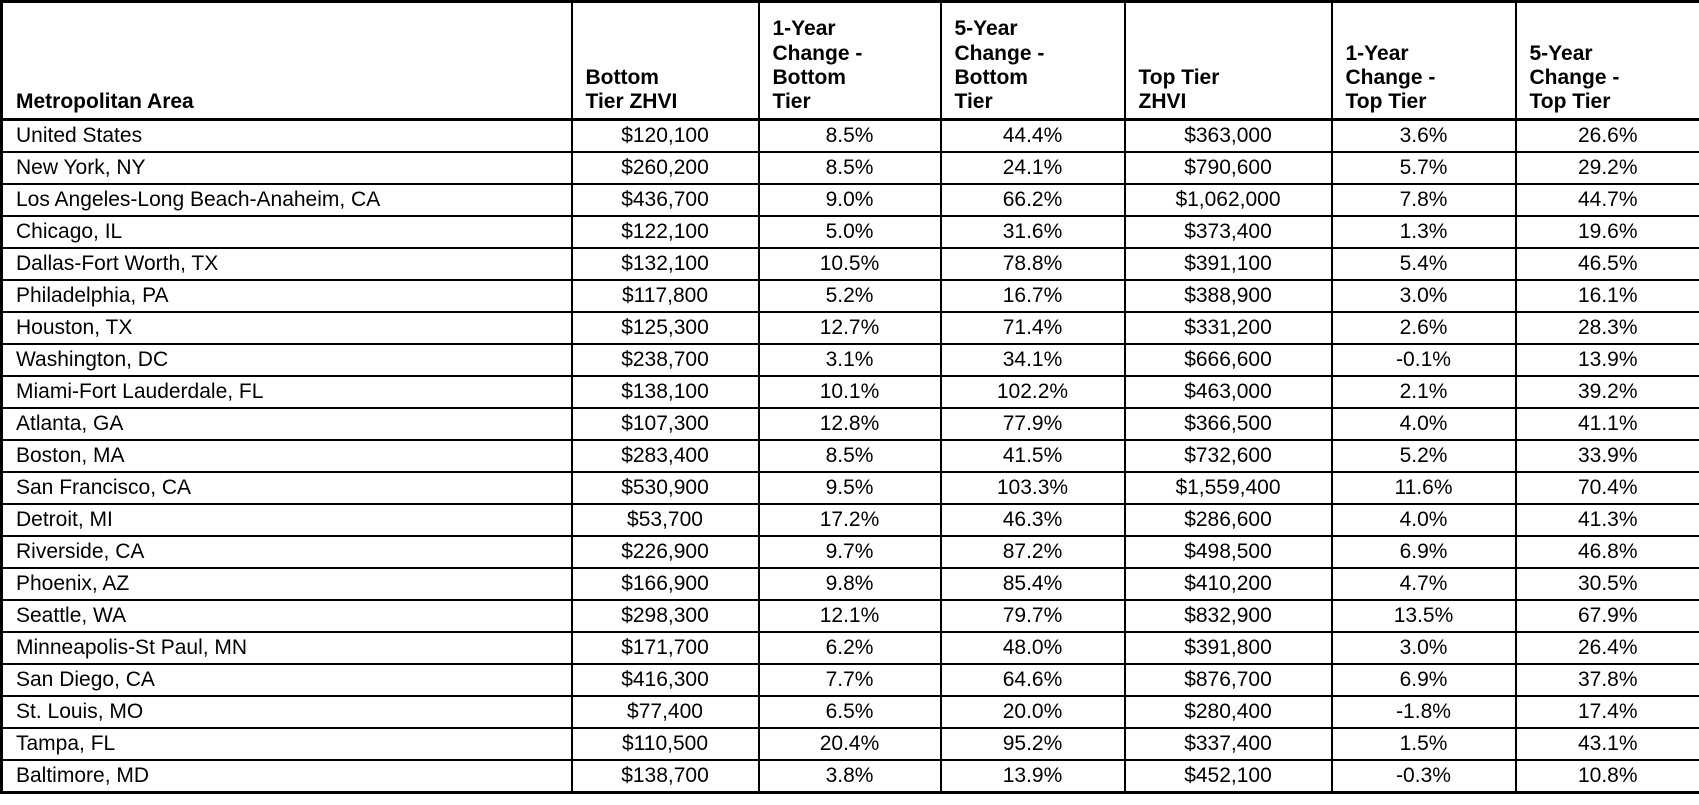  I want to click on cell-metro-area: Houston, TX, so click(286, 328).